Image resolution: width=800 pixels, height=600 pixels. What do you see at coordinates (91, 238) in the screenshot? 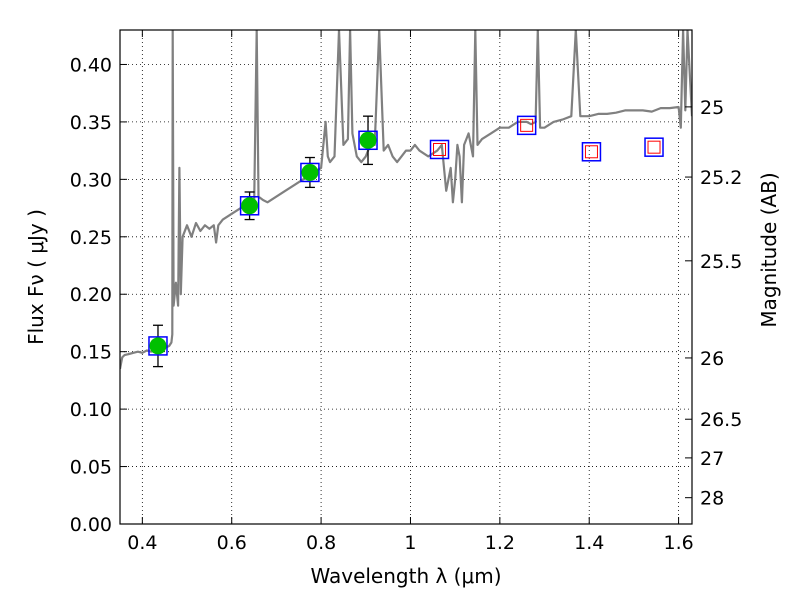
I see `y-tick-label: 0.25` at bounding box center [91, 238].